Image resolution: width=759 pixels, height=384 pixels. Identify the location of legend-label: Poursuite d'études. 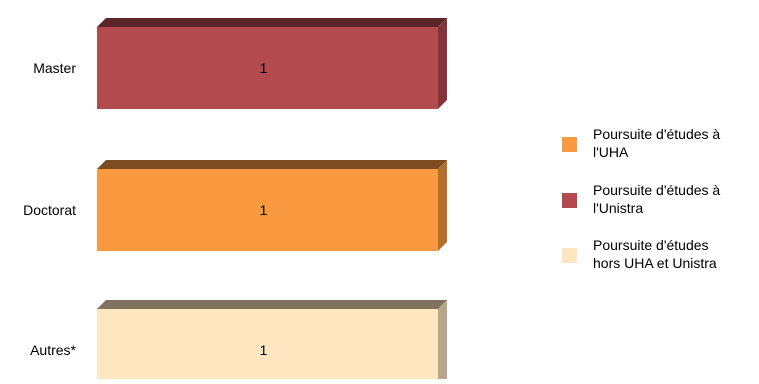
(651, 245).